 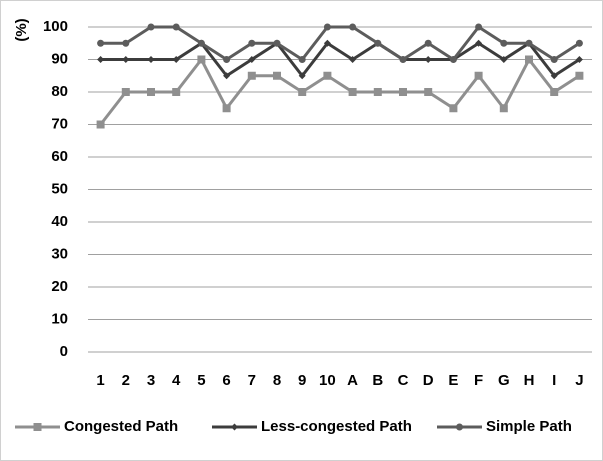 What do you see at coordinates (151, 380) in the screenshot?
I see `x-tick-label: 3` at bounding box center [151, 380].